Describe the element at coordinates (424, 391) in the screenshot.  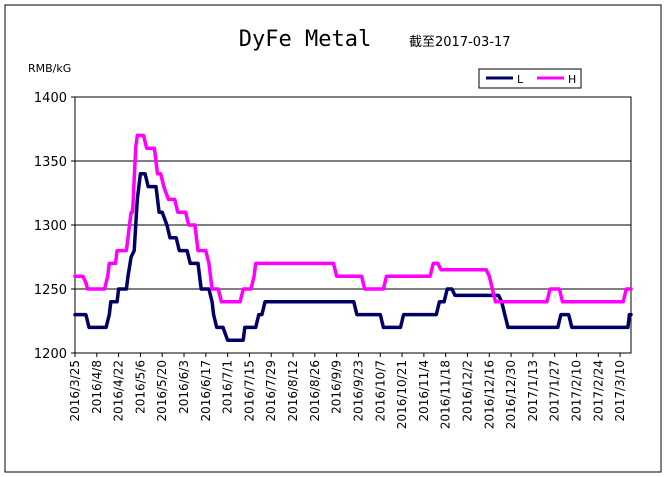
I see `x-tick-label: 2016/11/4` at that location.